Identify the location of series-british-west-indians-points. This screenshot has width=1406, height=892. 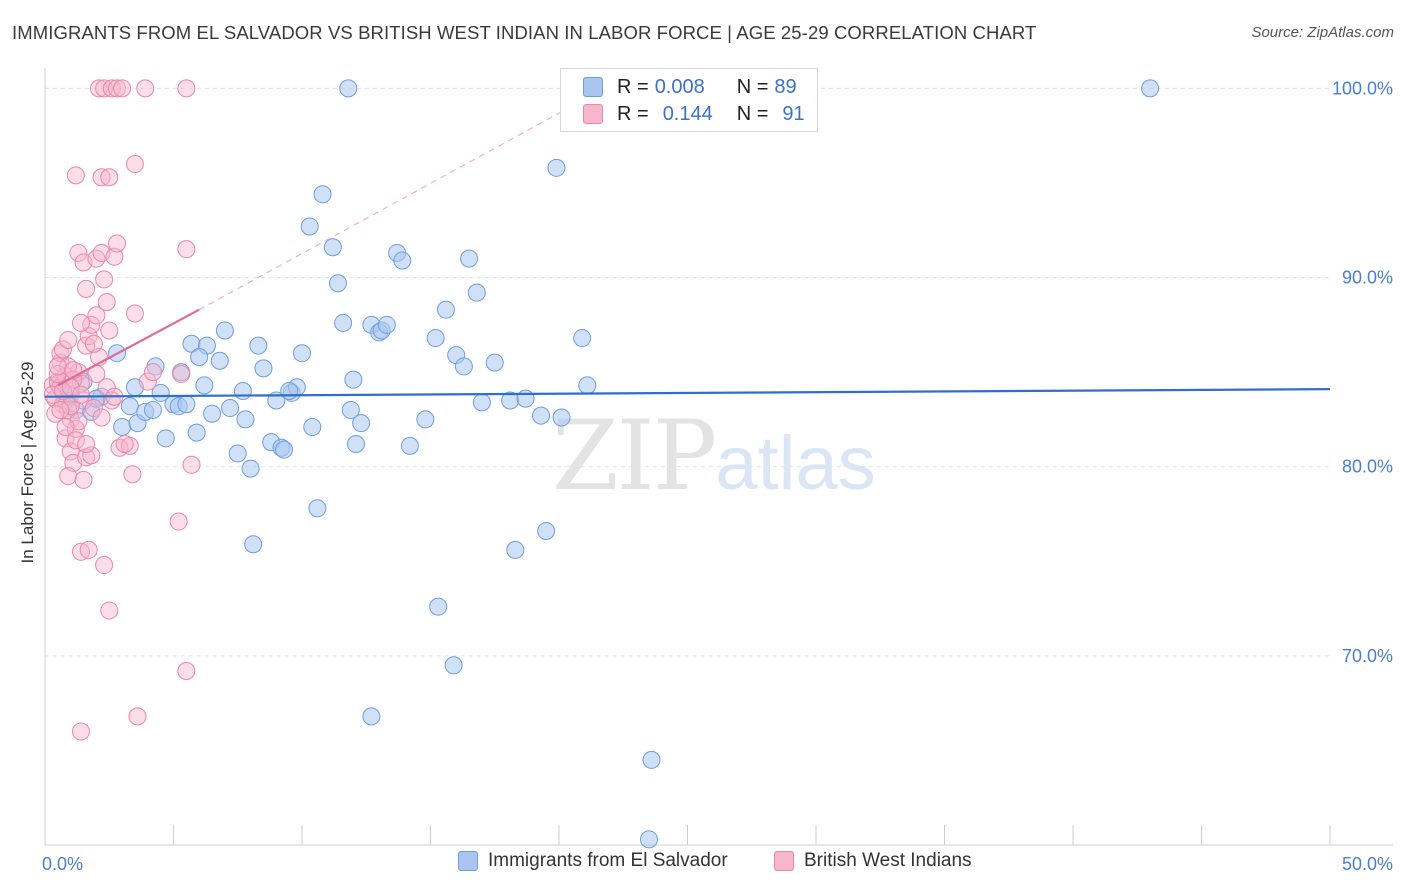
(122, 410).